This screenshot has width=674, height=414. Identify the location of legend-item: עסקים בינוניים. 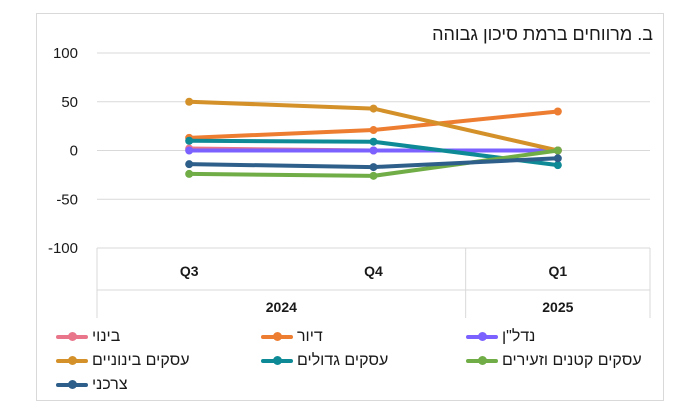
(123, 361).